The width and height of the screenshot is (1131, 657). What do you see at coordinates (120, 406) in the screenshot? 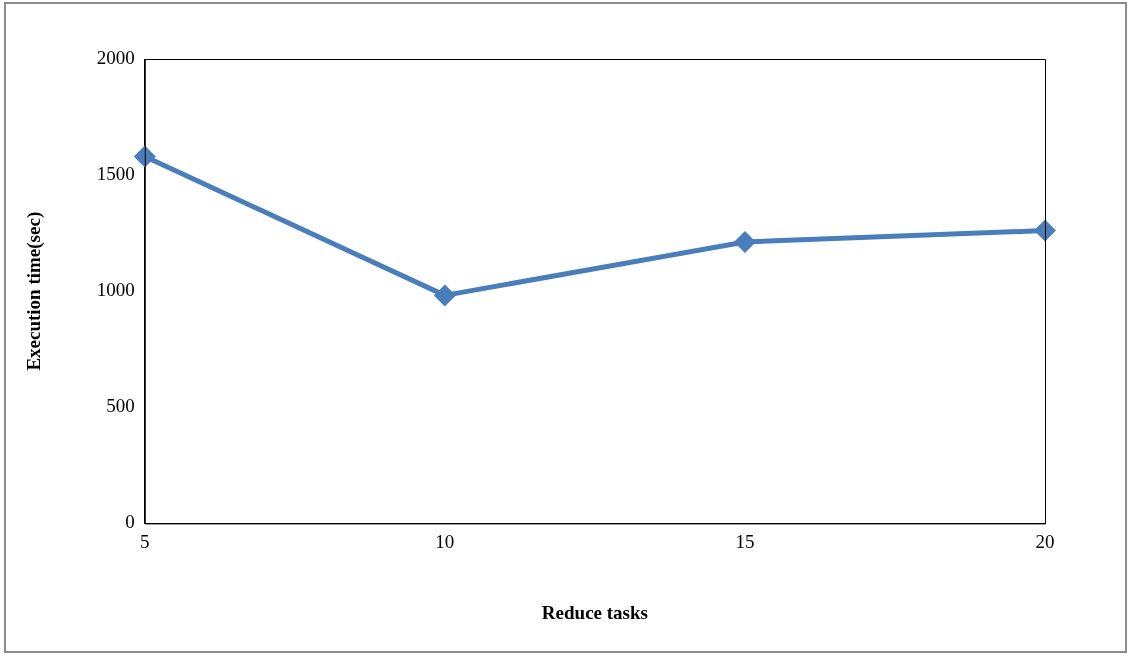
I see `y-tick-label: 500` at bounding box center [120, 406].